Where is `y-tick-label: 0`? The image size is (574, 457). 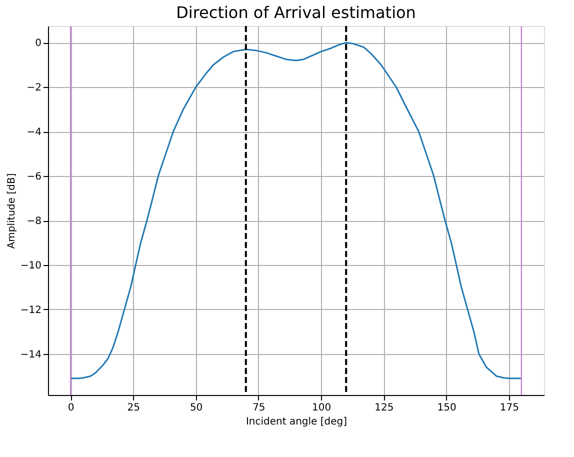 y-tick-label: 0 is located at coordinates (38, 44).